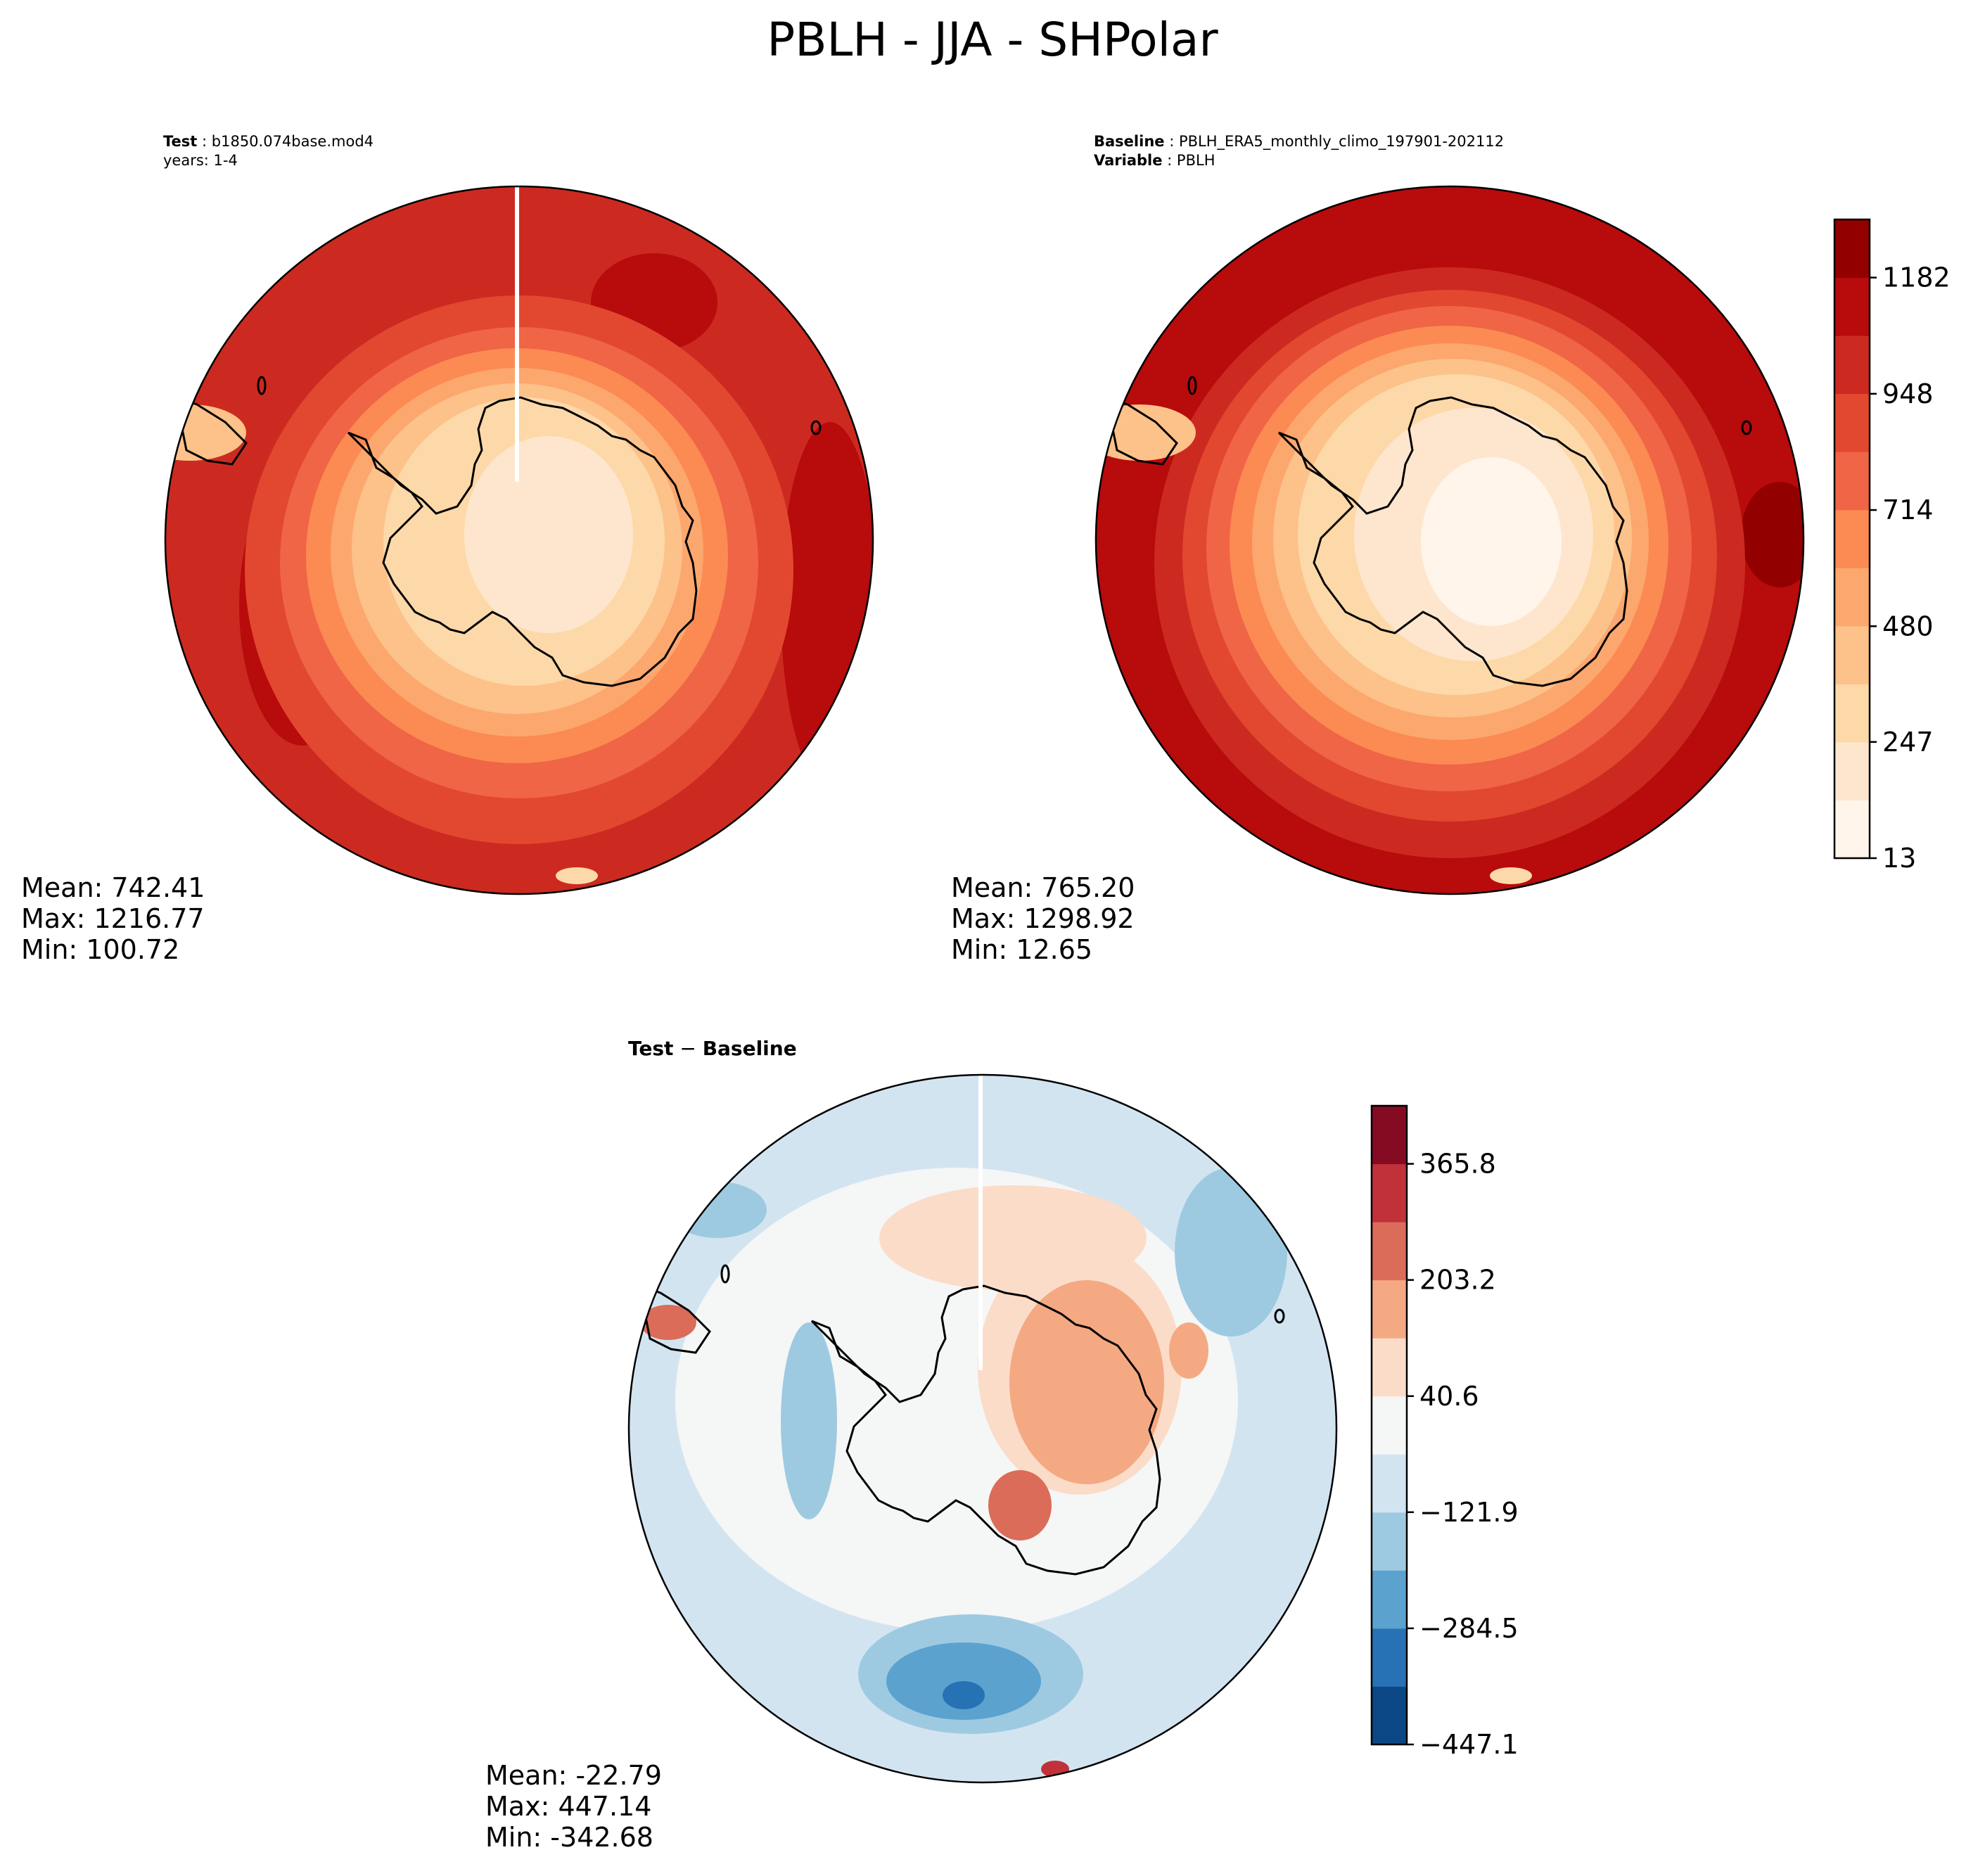  Describe the element at coordinates (268, 151) in the screenshot. I see `test-header: Test : b1850.074base.mod4 years: 1-4` at that location.